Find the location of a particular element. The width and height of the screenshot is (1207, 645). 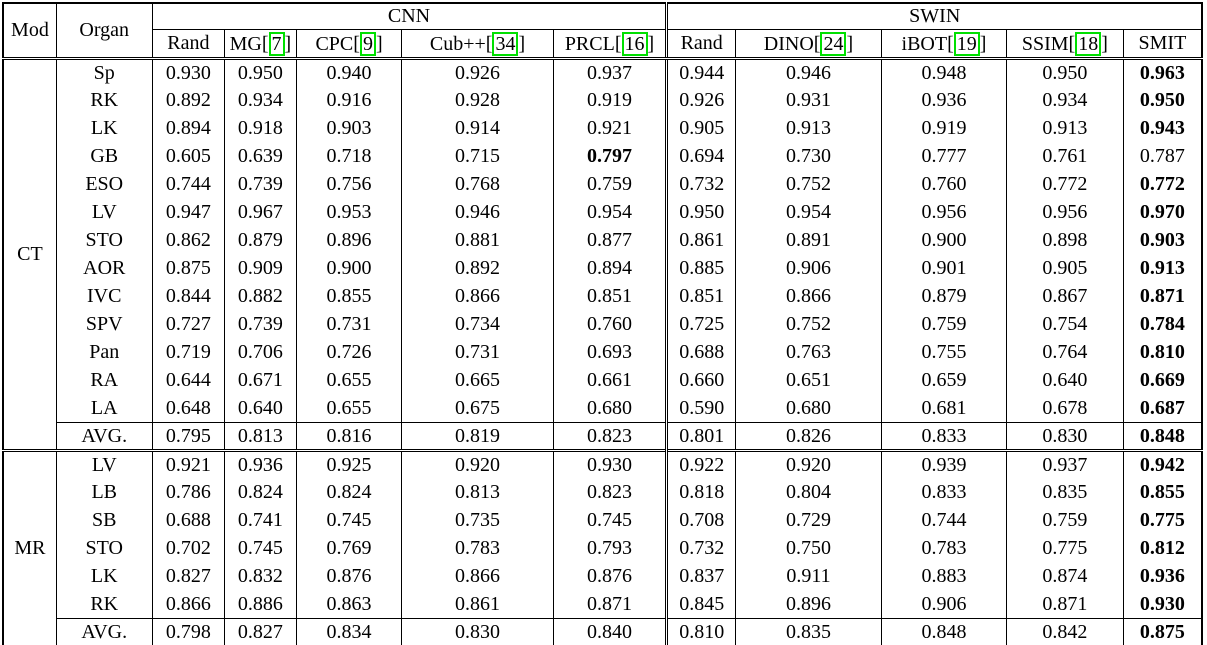

citation-link: 16 is located at coordinates (634, 43).